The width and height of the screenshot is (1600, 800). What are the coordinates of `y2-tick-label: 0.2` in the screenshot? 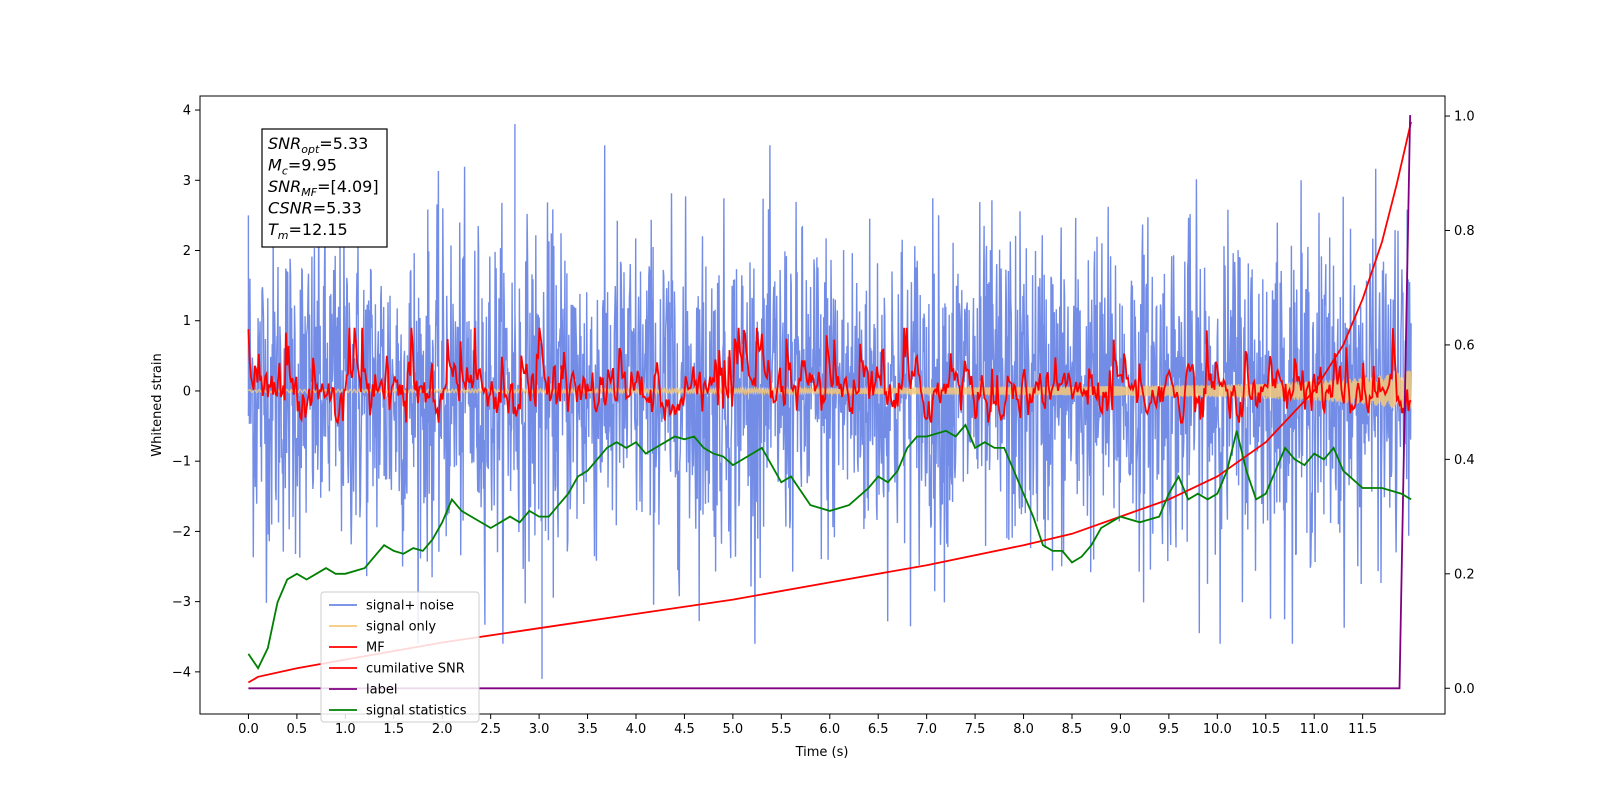 It's located at (1464, 574).